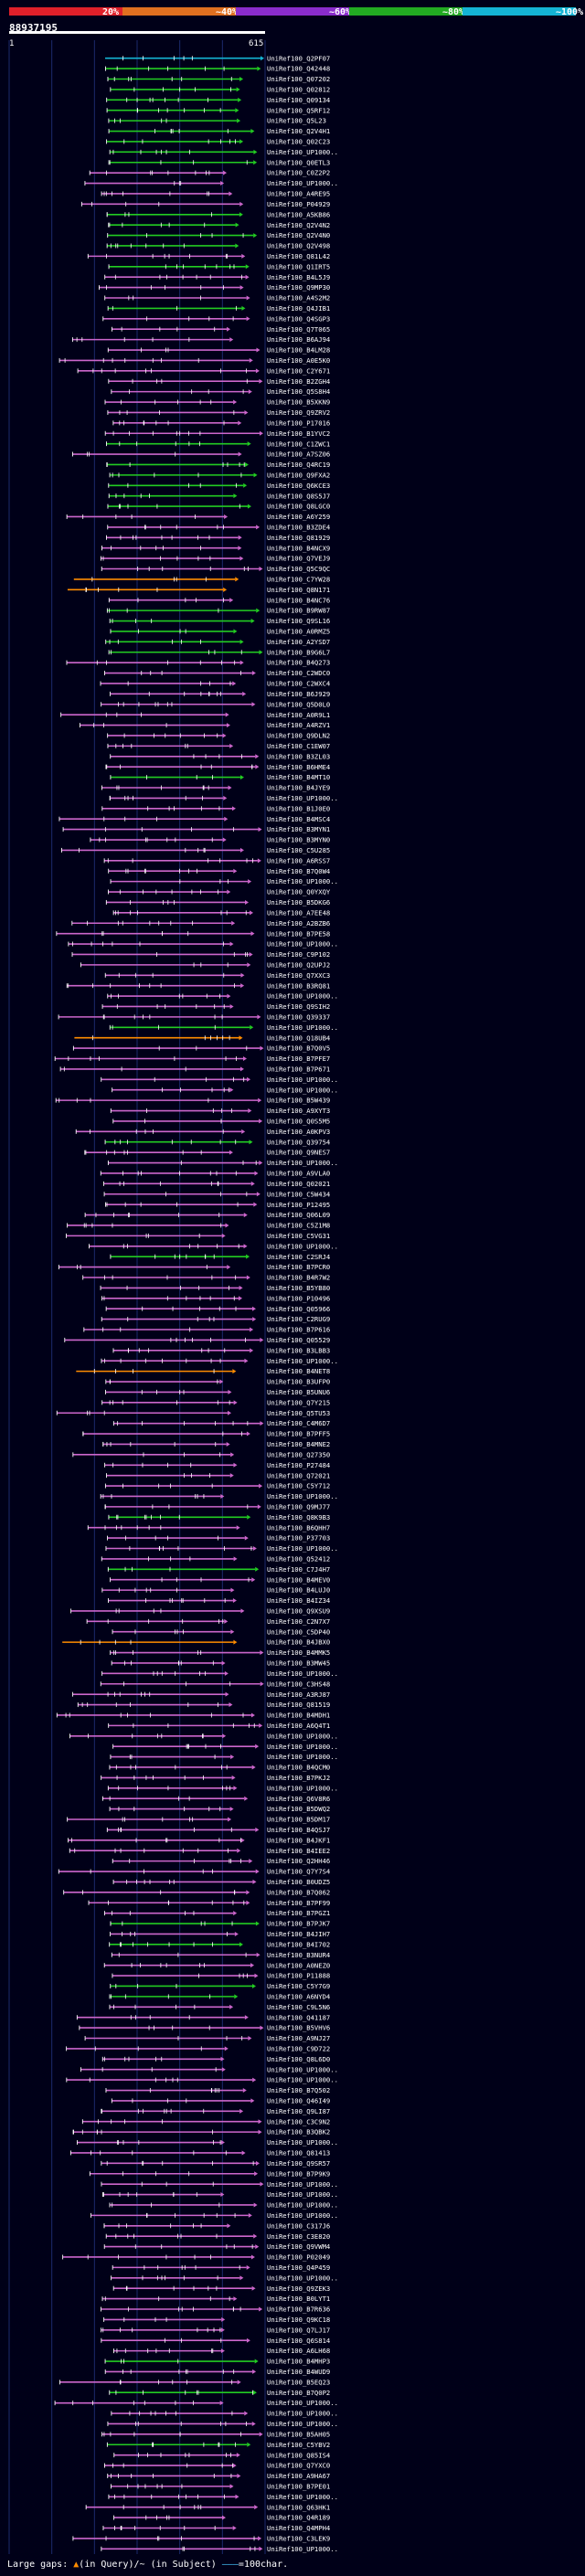  Describe the element at coordinates (299, 277) in the screenshot. I see `hit-label: UniRef100_B4L5J9` at that location.